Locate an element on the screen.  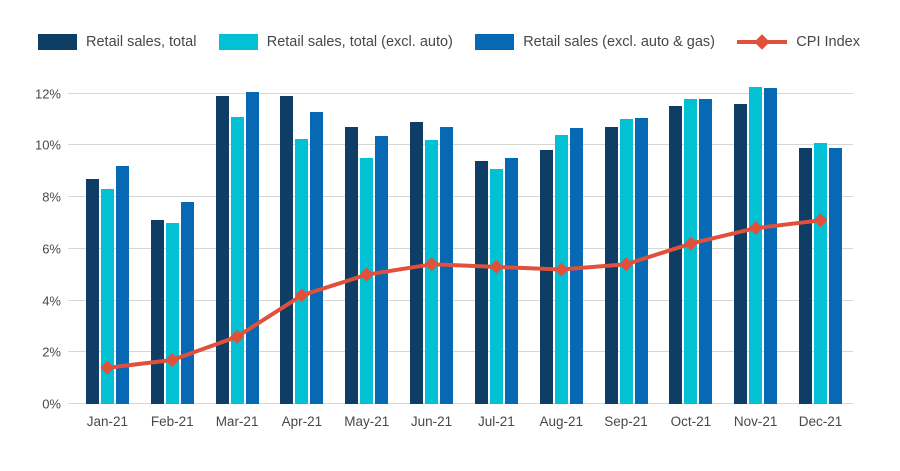
diamond-icon is located at coordinates (762, 42).